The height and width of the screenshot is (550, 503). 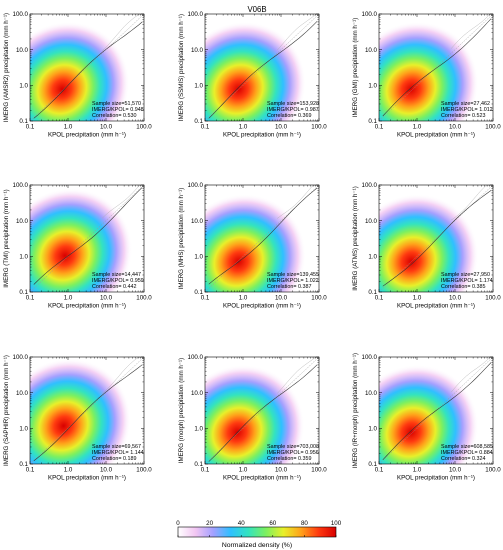 I want to click on y-axis-label: IMERG (MHS) precipitation (mm h⁻¹), so click(x=181, y=239).